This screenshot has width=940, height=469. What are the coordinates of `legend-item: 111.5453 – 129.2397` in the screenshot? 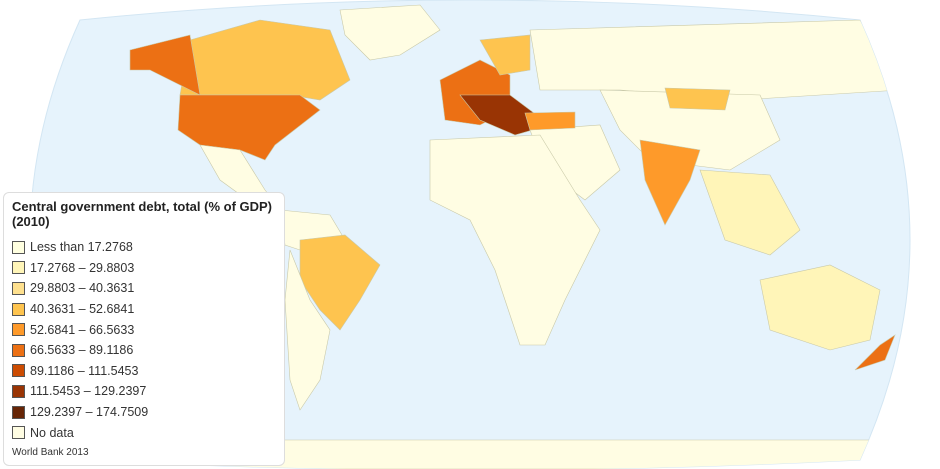 It's located at (144, 391).